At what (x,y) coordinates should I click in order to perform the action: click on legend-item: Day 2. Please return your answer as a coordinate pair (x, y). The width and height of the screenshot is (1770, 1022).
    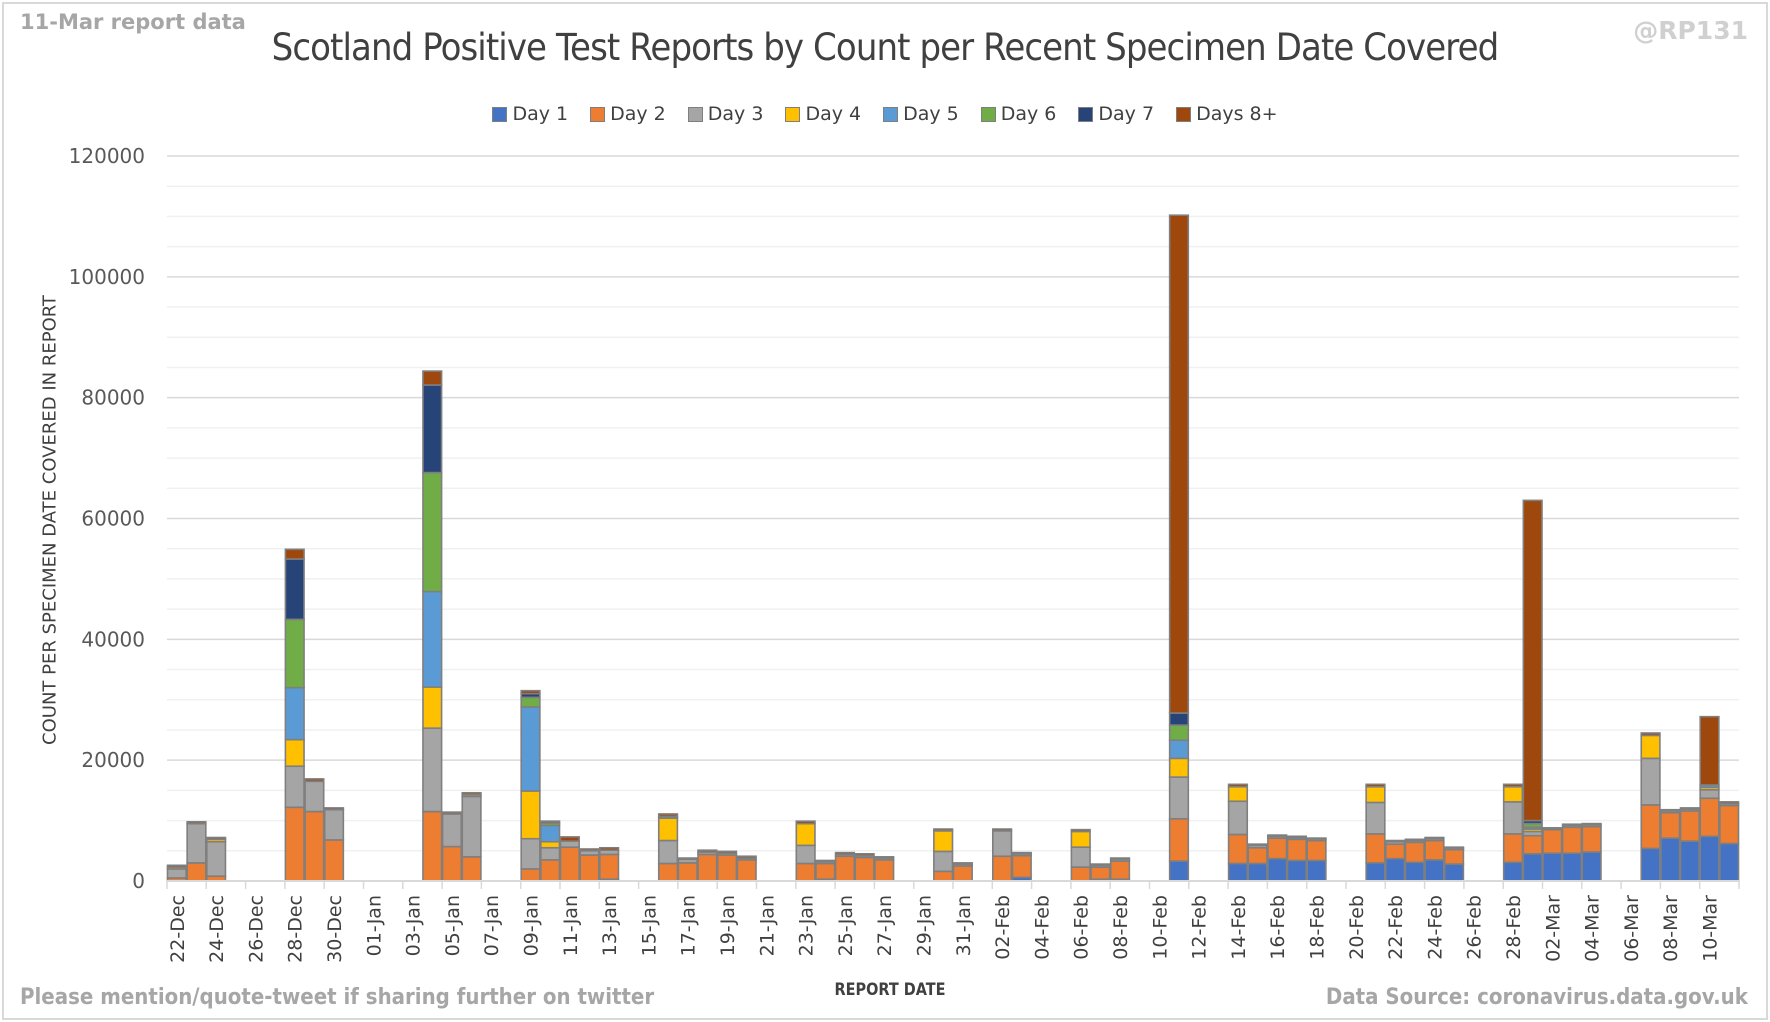
    Looking at the image, I should click on (628, 114).